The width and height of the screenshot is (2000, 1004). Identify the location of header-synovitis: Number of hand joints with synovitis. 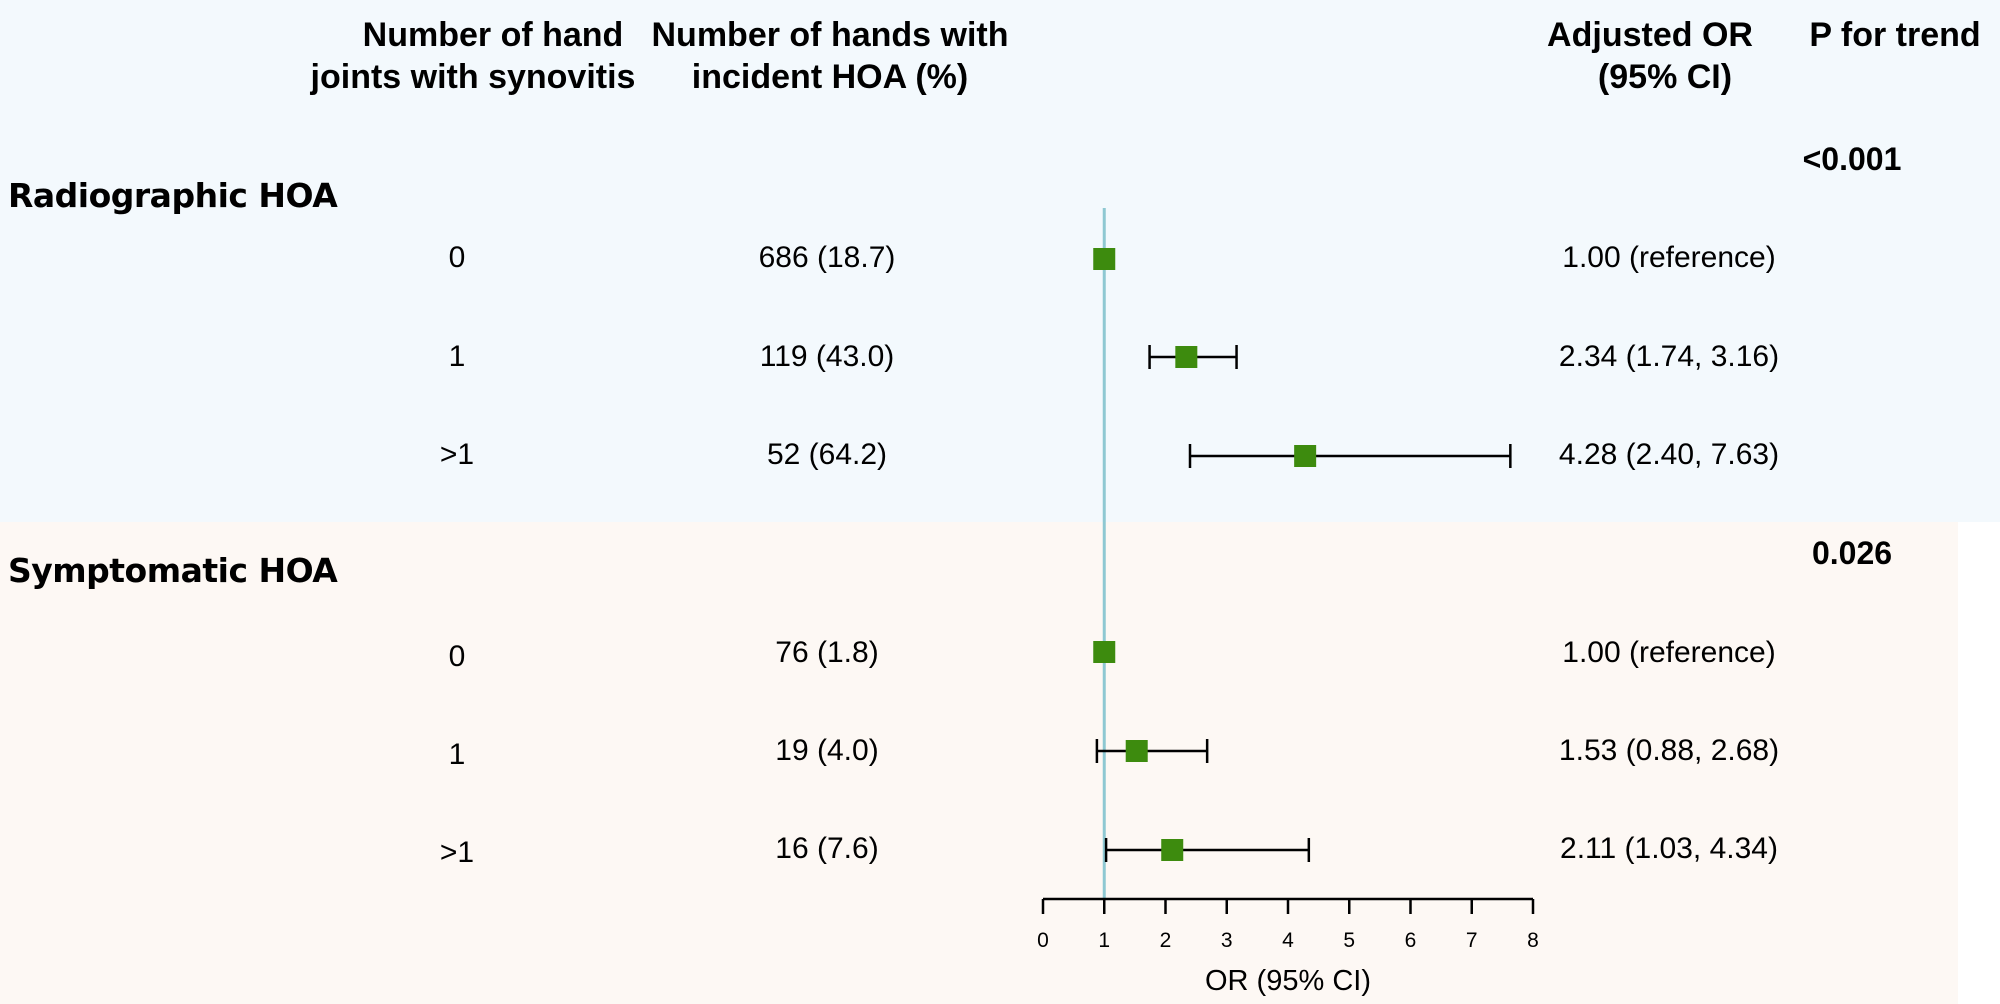
(473, 56).